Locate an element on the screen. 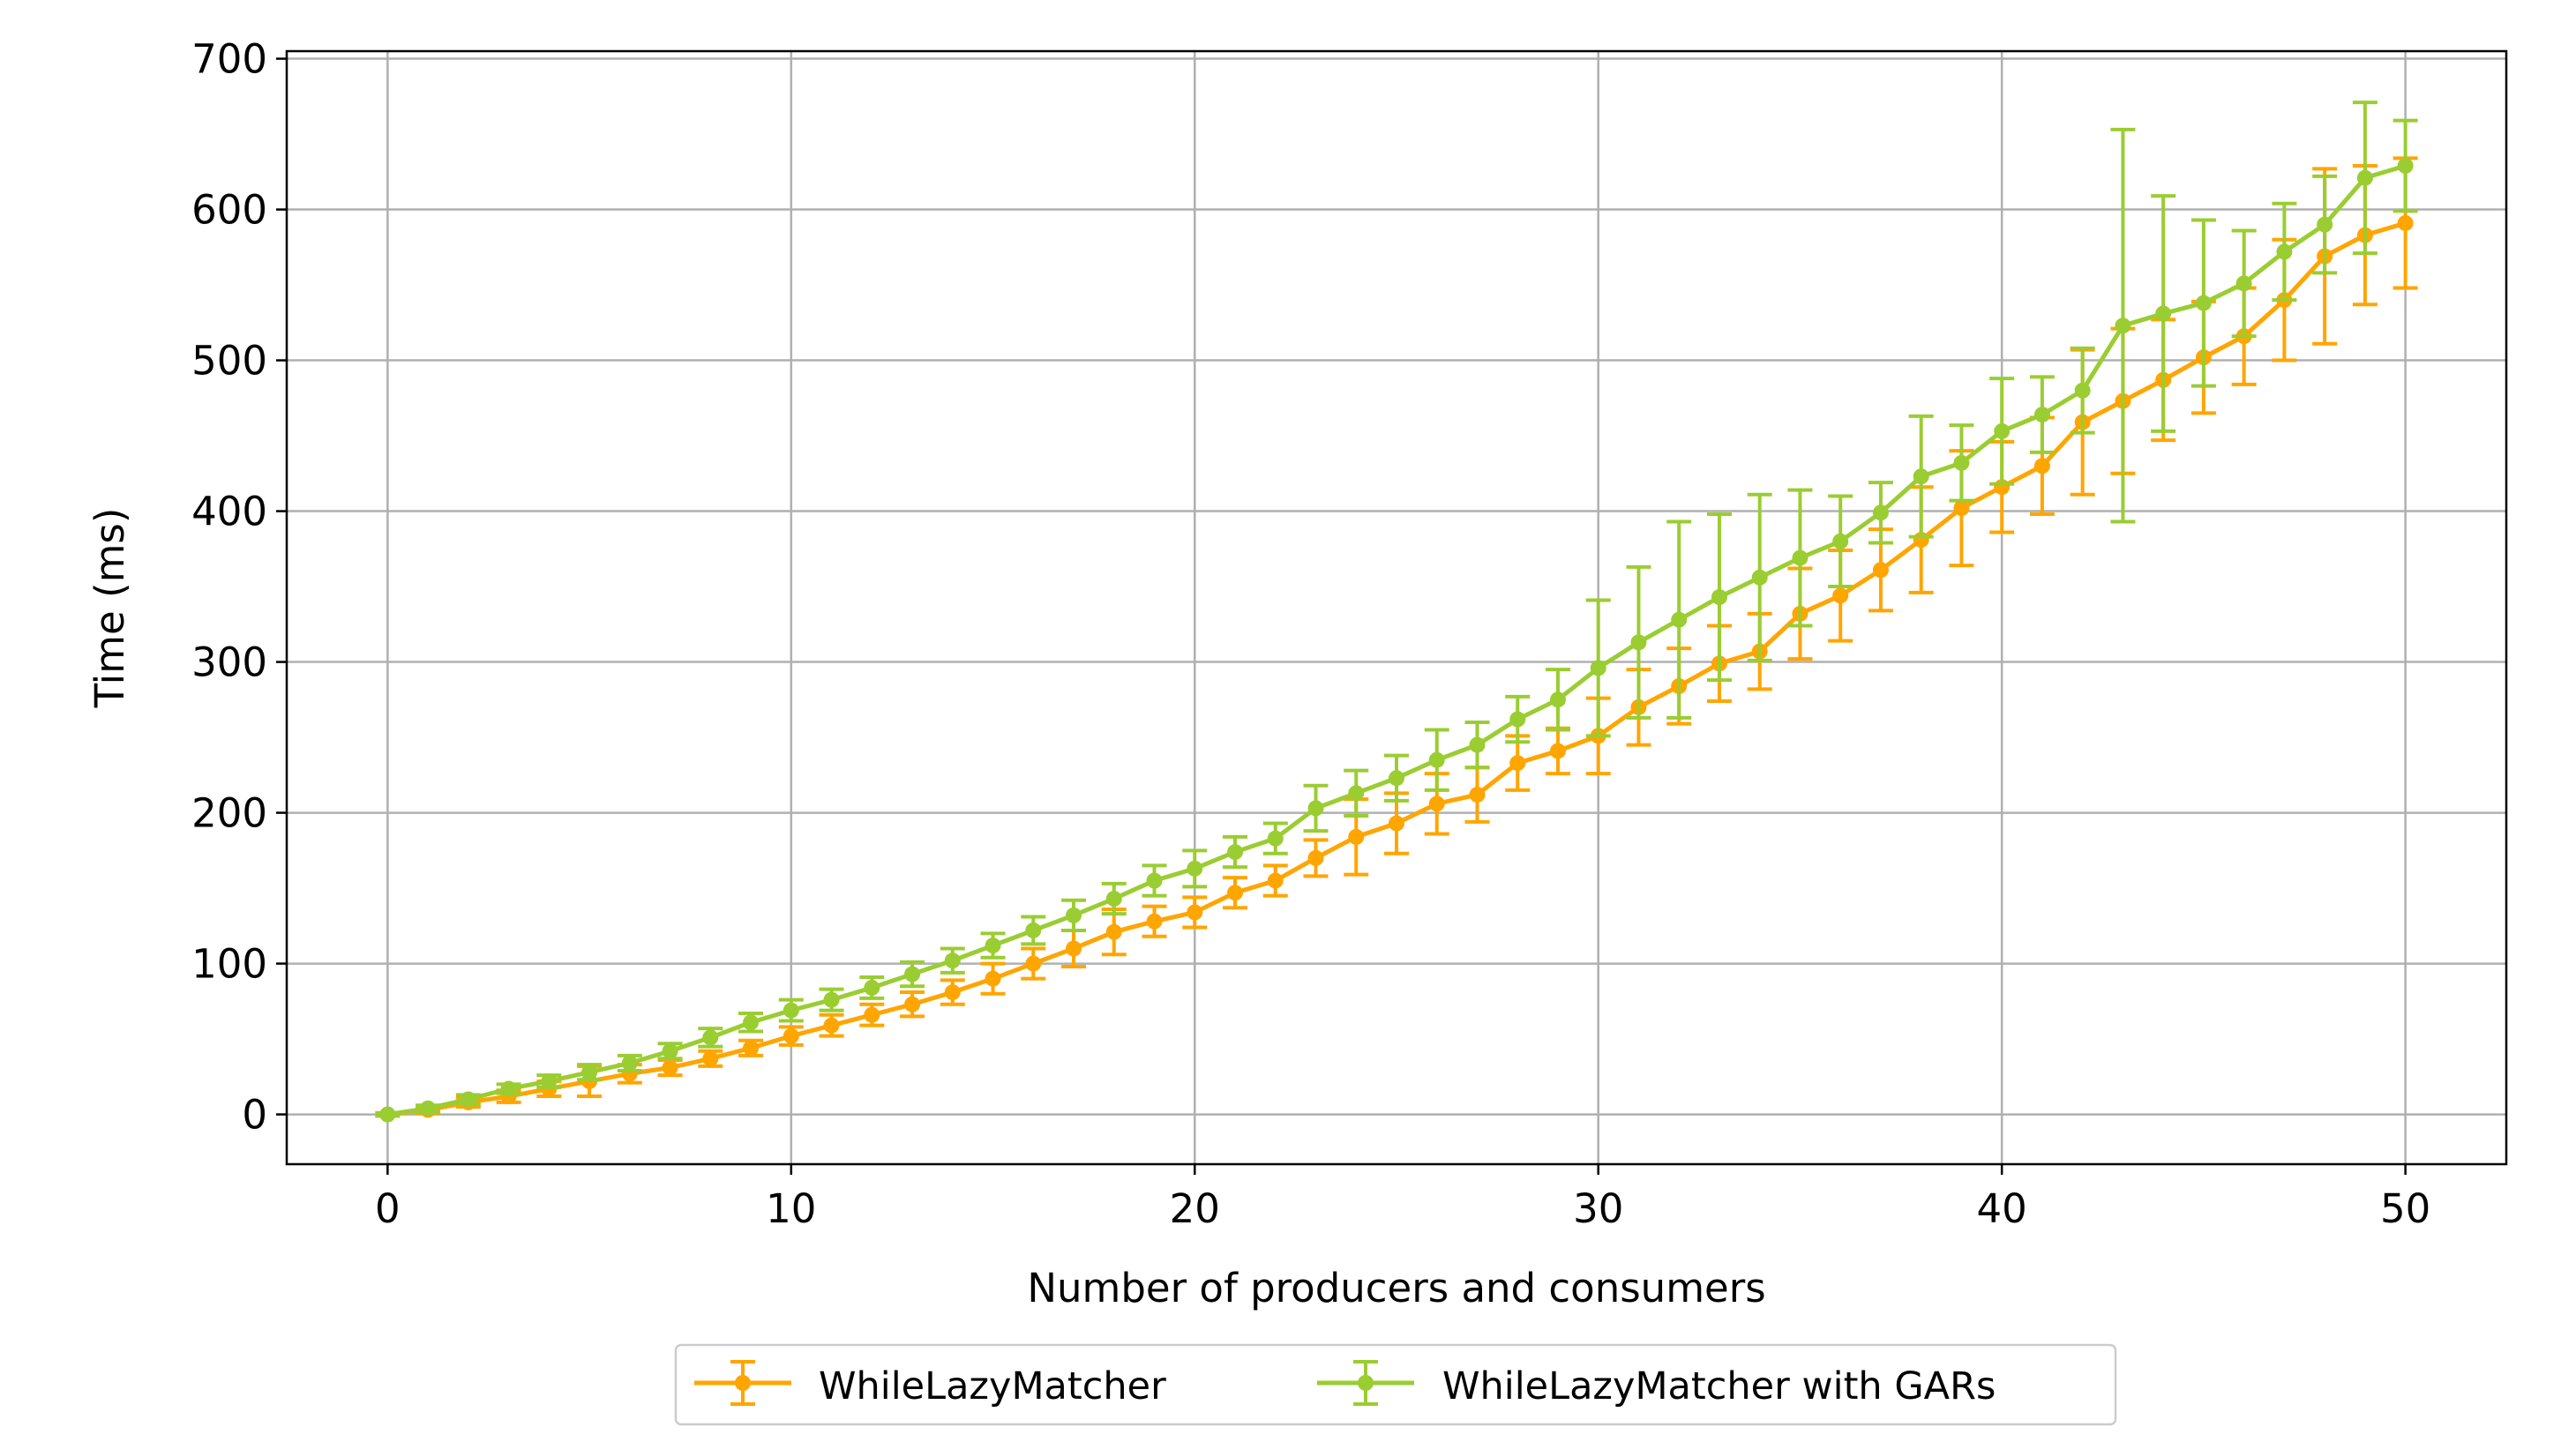  y-tick-label: 0 is located at coordinates (255, 1115).